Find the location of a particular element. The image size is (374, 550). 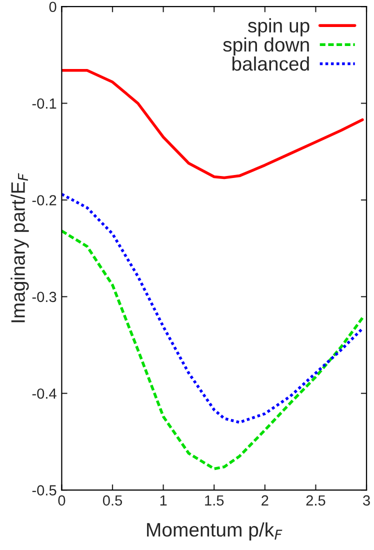

legend-label: balanced is located at coordinates (270, 63).